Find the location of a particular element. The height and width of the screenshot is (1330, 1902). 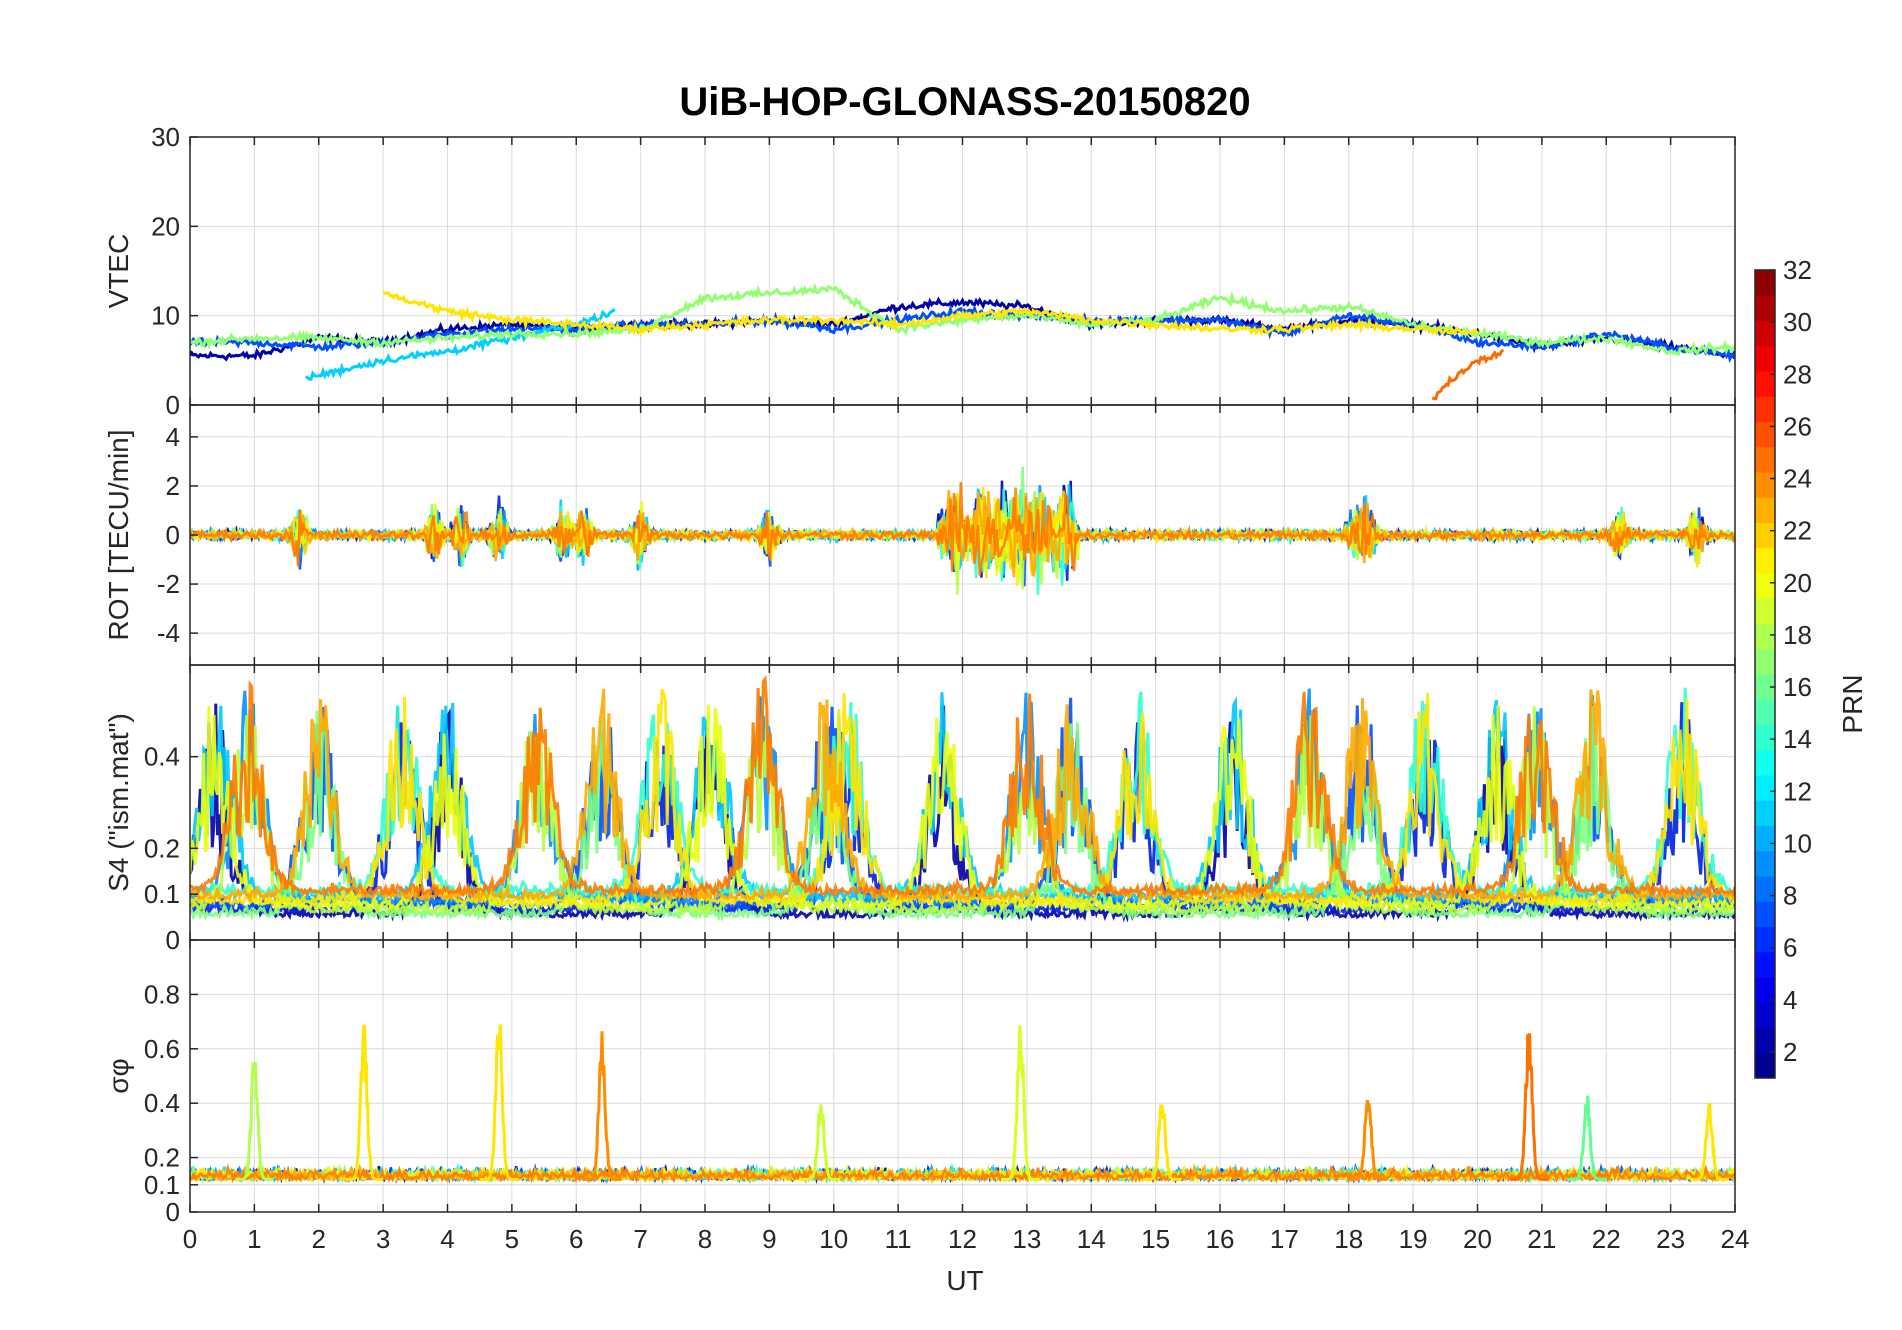

y-axis-label-s4: S4 ("ism.mat") is located at coordinates (118, 802).